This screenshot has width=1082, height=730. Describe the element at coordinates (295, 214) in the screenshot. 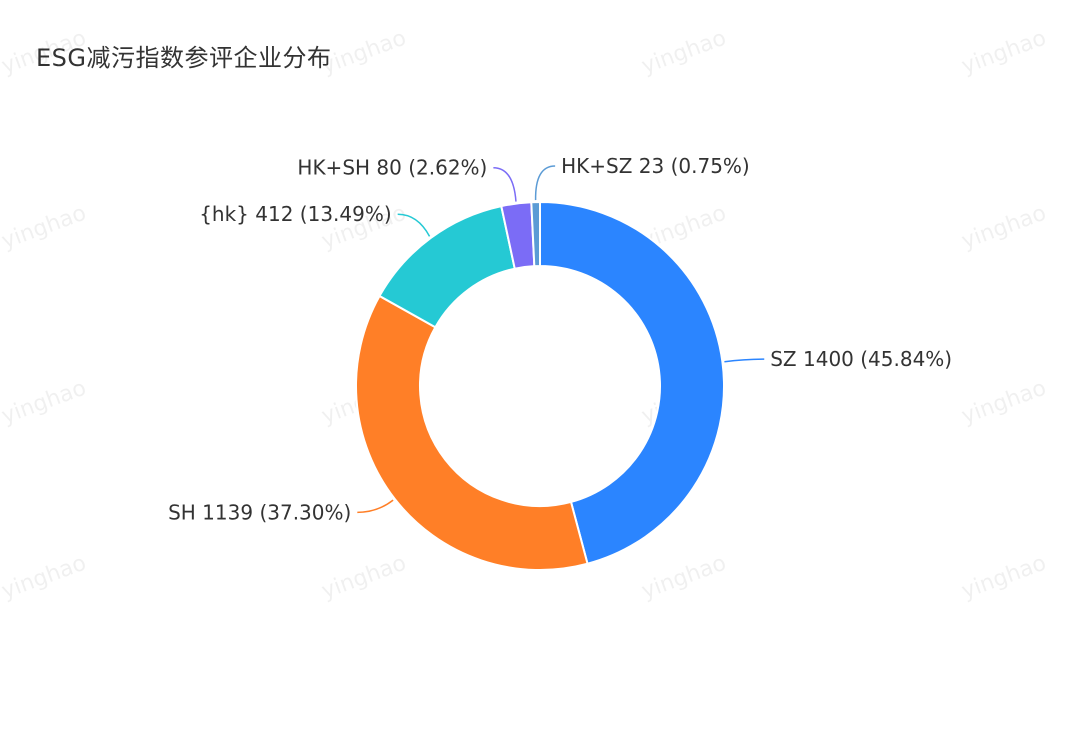

I see `slice-label-2: {hk} 412 (13.49%)` at that location.